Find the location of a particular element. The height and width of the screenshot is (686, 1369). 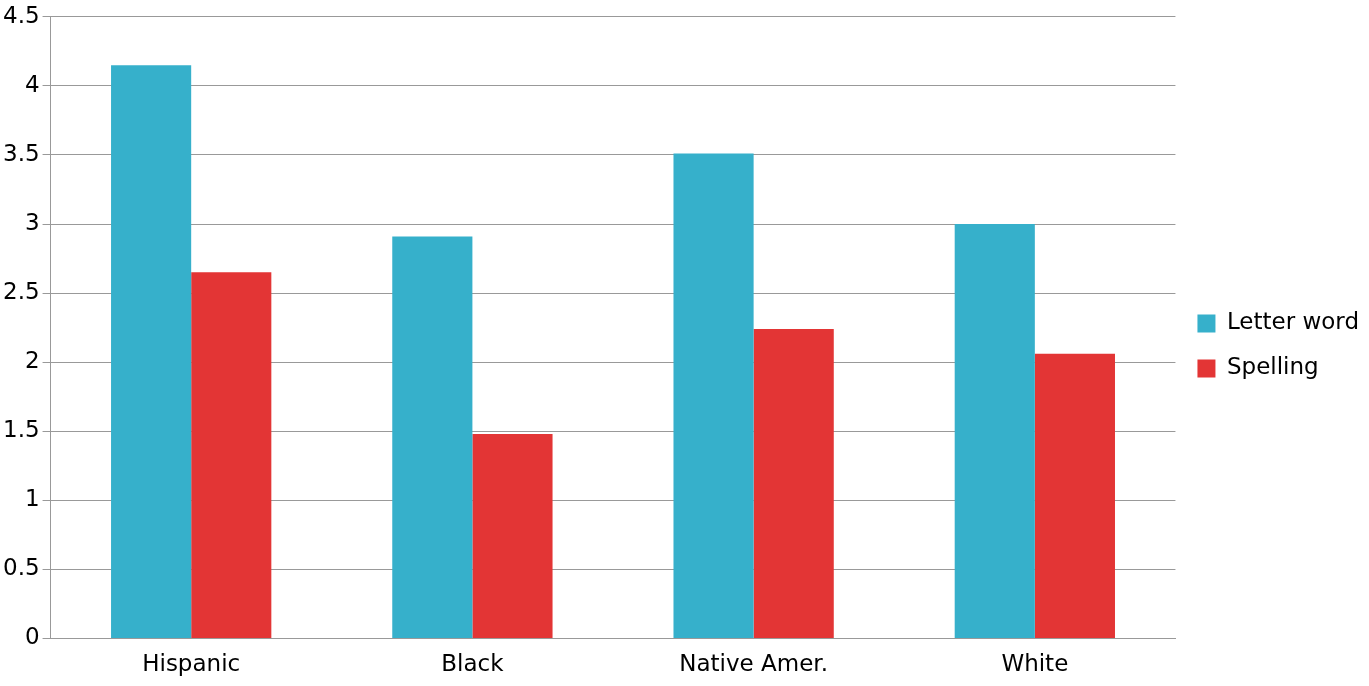

y-tick-label: 4 is located at coordinates (32, 83).